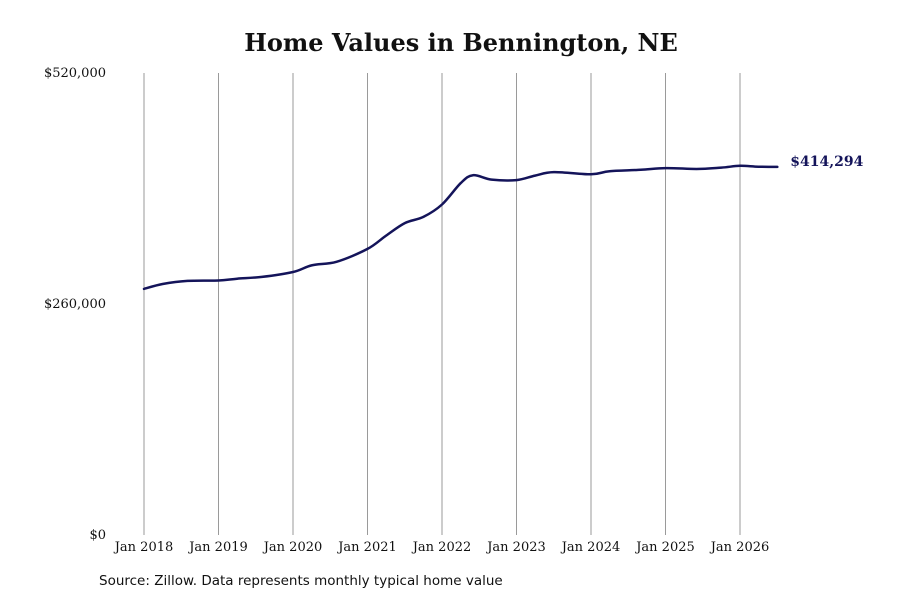  I want to click on x-tick-label: Jan 2018, so click(143, 547).